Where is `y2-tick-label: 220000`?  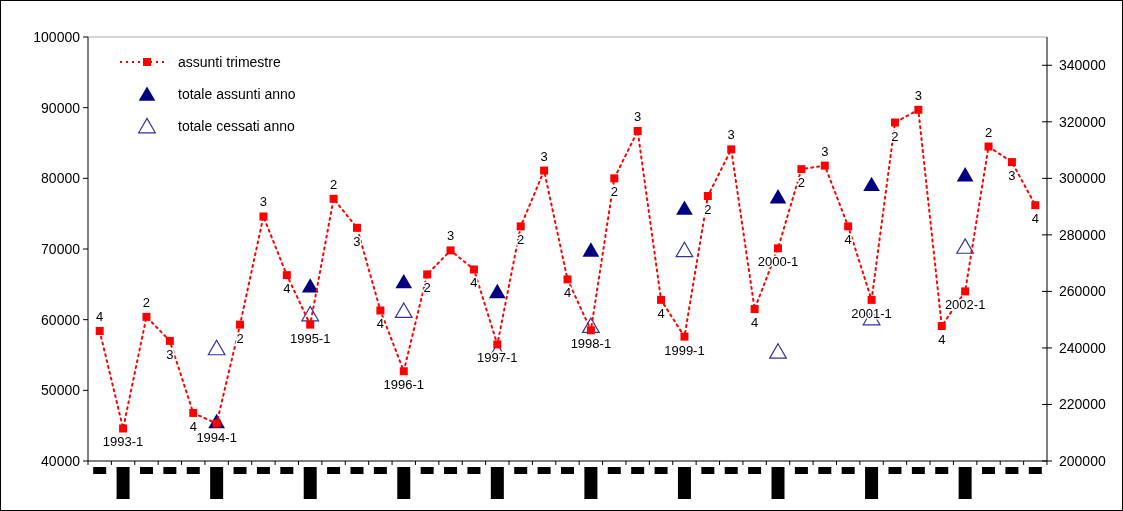
y2-tick-label: 220000 is located at coordinates (1082, 404).